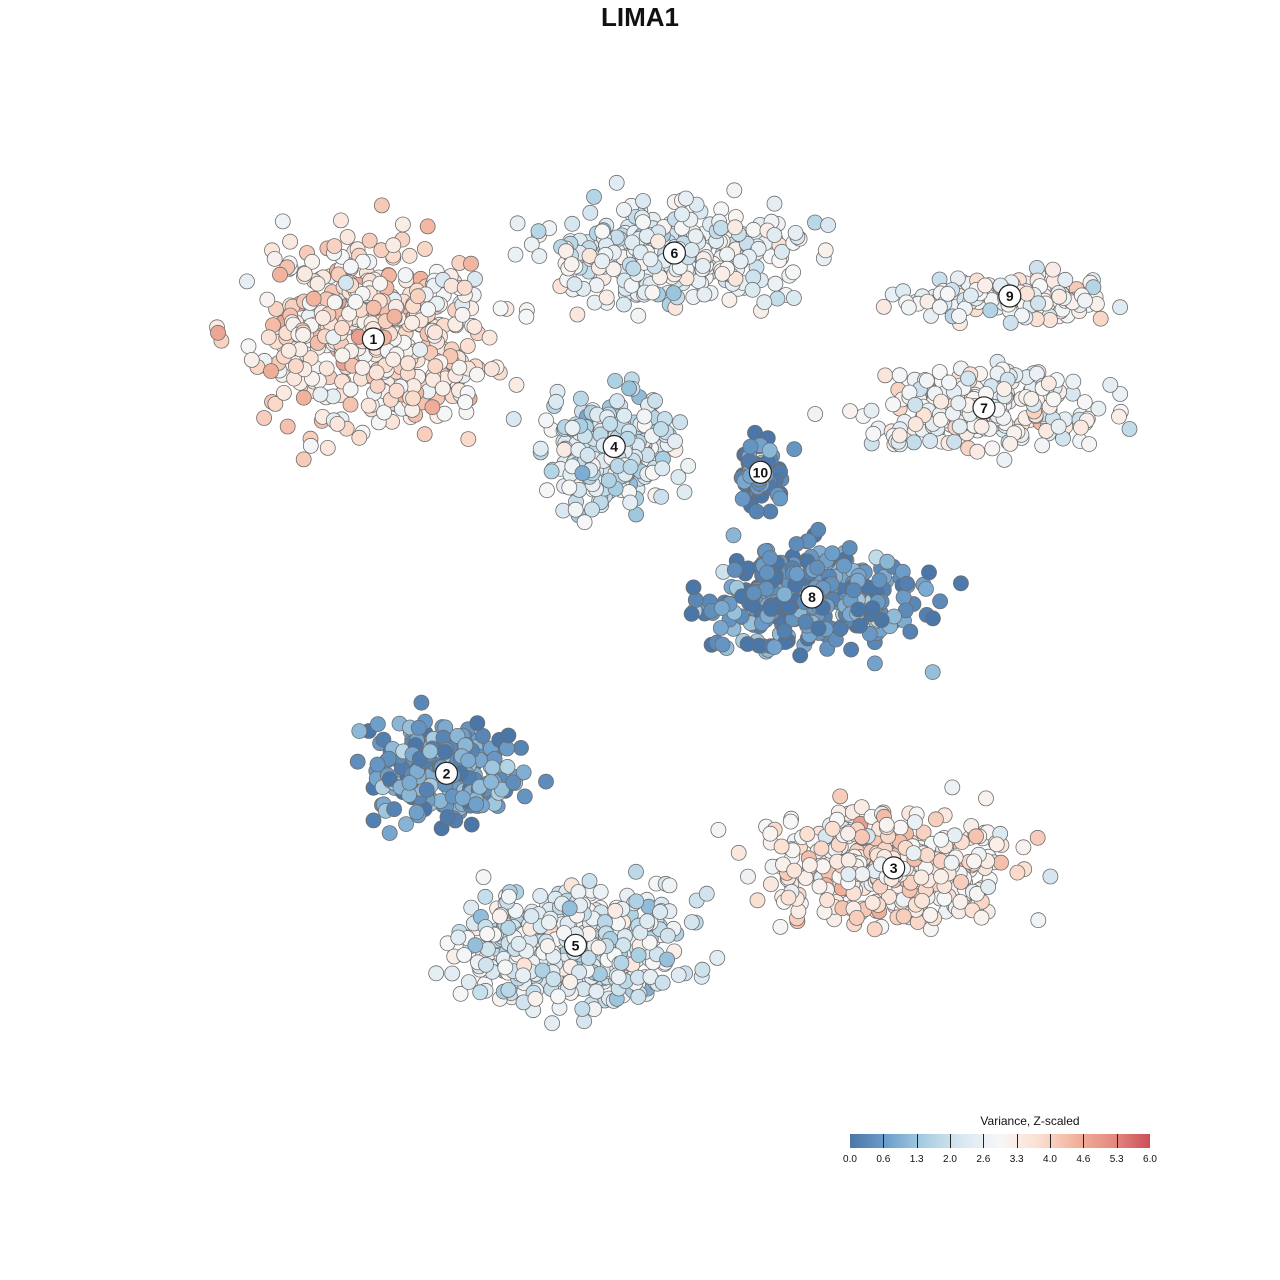 The width and height of the screenshot is (1280, 1280). Describe the element at coordinates (950, 1159) in the screenshot. I see `colorbar-tick-label: 2.0` at that location.